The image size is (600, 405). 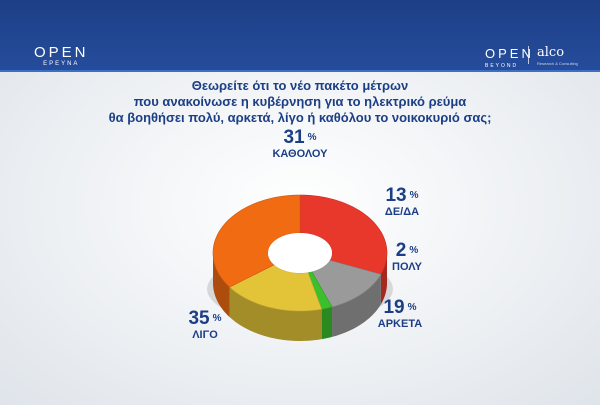 What do you see at coordinates (300, 85) in the screenshot?
I see `question-line-1: Θεωρείτε ότι το νέο πακέτο μέτρων` at bounding box center [300, 85].